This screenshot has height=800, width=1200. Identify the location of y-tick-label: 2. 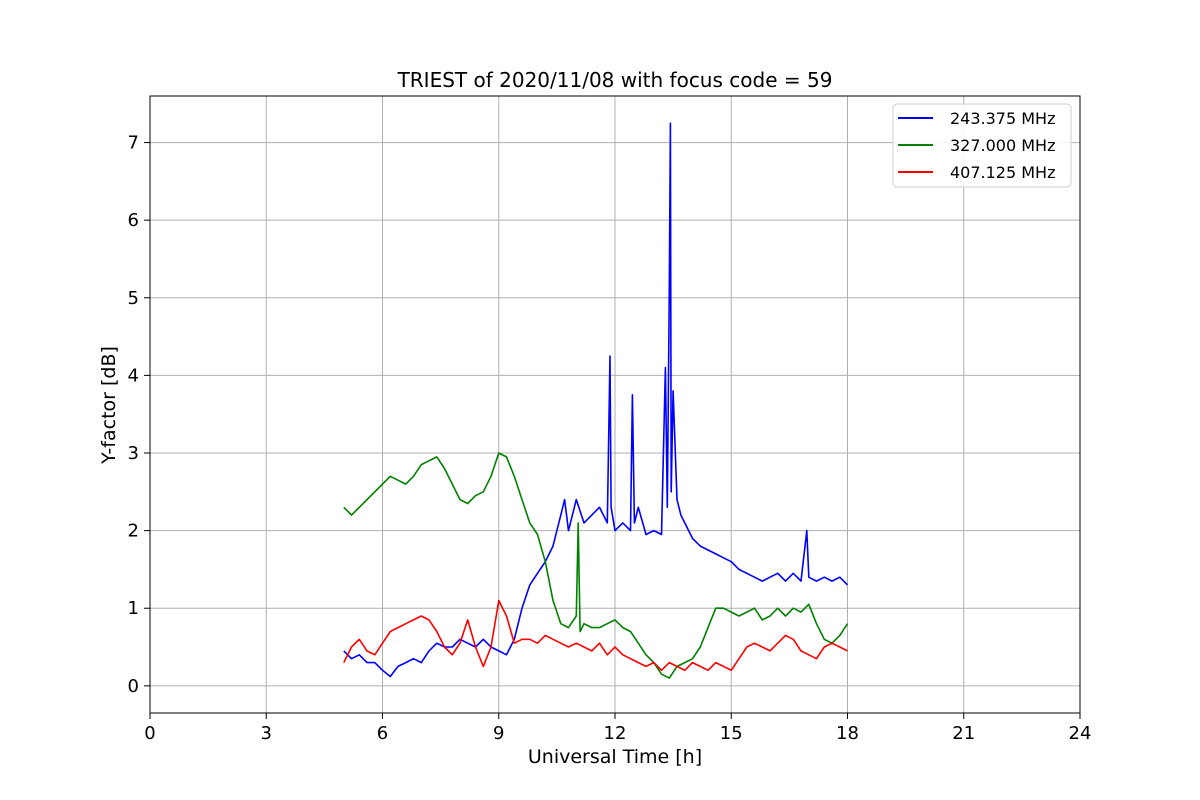
(133, 531).